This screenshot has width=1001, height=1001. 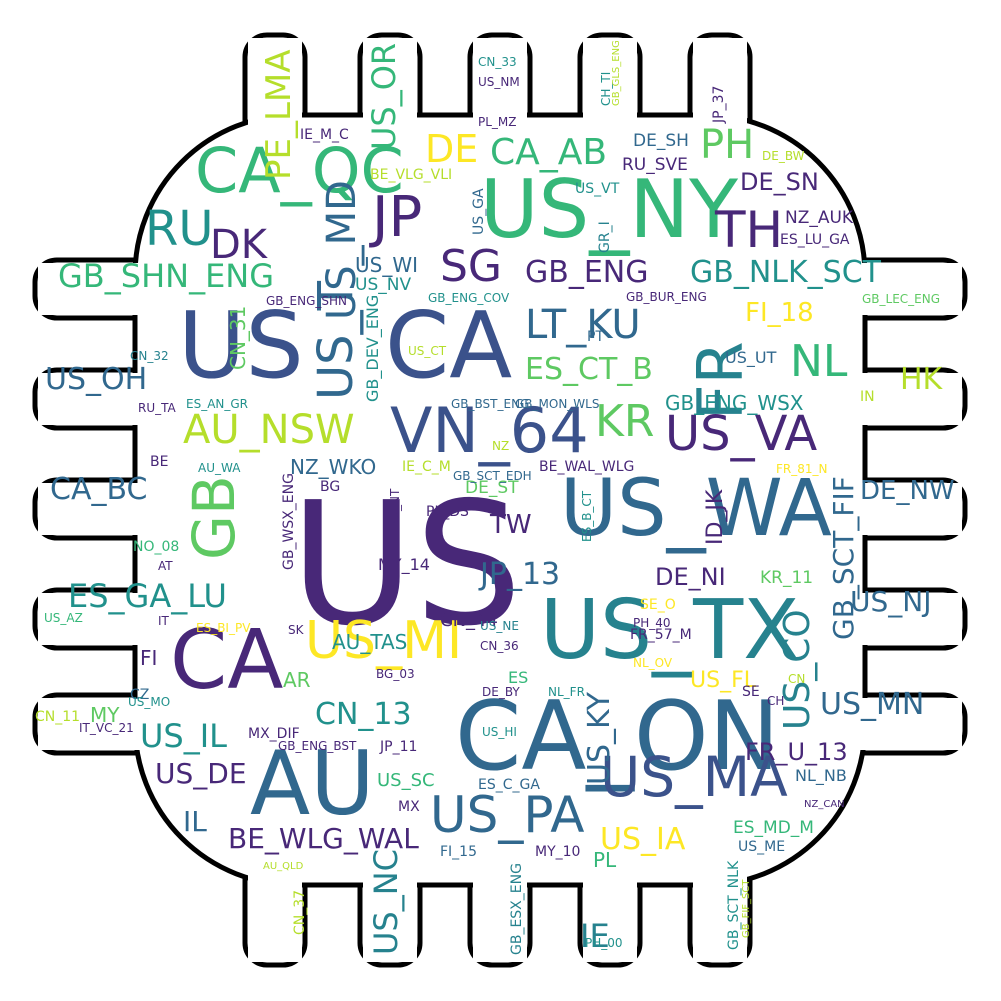 What do you see at coordinates (469, 620) in the screenshot?
I see `cloud-word: CN_44` at bounding box center [469, 620].